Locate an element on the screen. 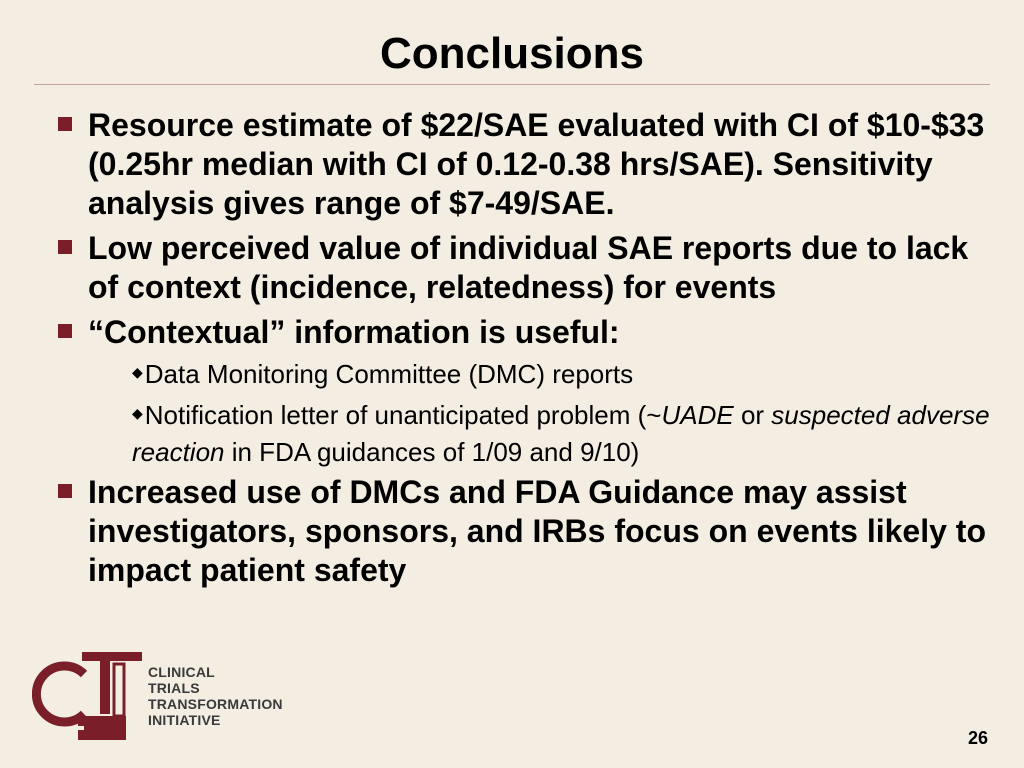 The height and width of the screenshot is (768, 1024). slide-title: Conclusions is located at coordinates (512, 53).